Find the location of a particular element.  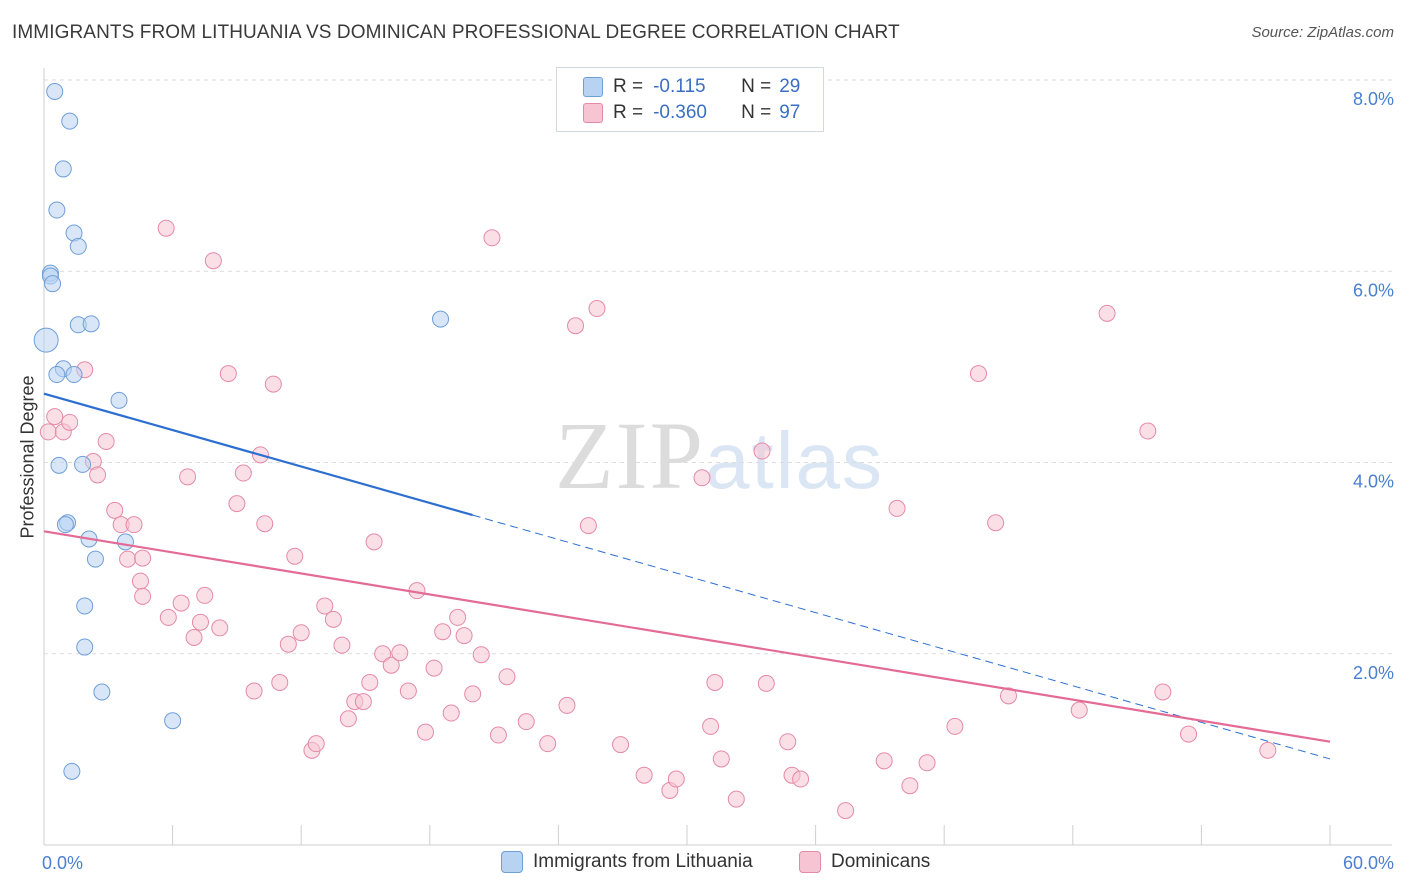

correlation-legend: R = -0.115 N = 29 R = -0.360 N = 97 is located at coordinates (690, 99).